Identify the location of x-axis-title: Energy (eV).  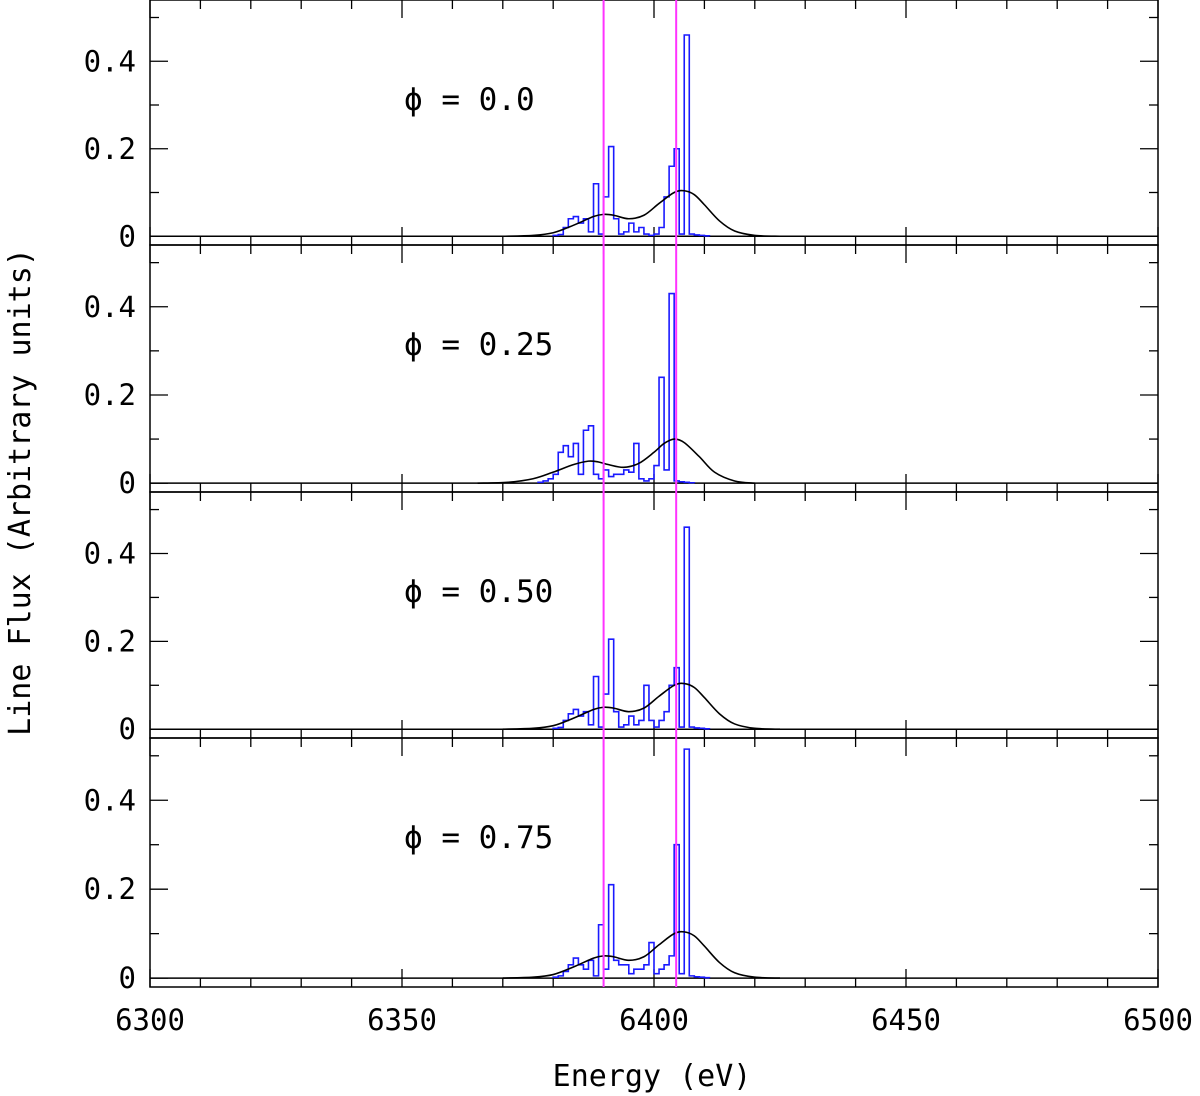
(652, 1076).